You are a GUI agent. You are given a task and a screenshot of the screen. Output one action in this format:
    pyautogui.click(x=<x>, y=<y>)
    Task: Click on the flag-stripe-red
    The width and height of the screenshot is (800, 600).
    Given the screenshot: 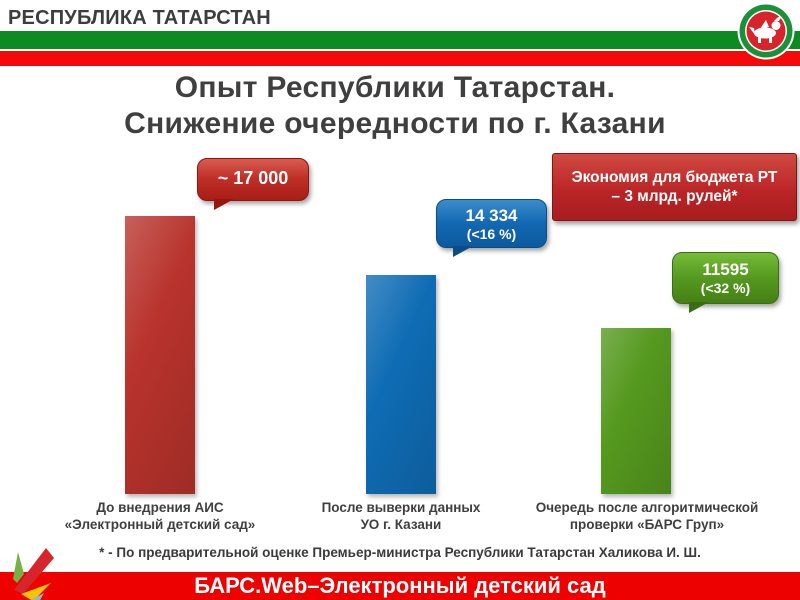 What is the action you would take?
    pyautogui.click(x=400, y=58)
    